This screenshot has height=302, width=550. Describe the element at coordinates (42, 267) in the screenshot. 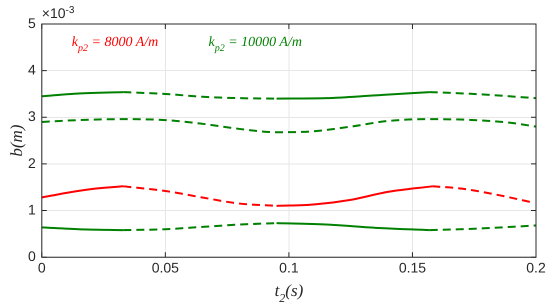

I see `x-tick-label: 0` at that location.